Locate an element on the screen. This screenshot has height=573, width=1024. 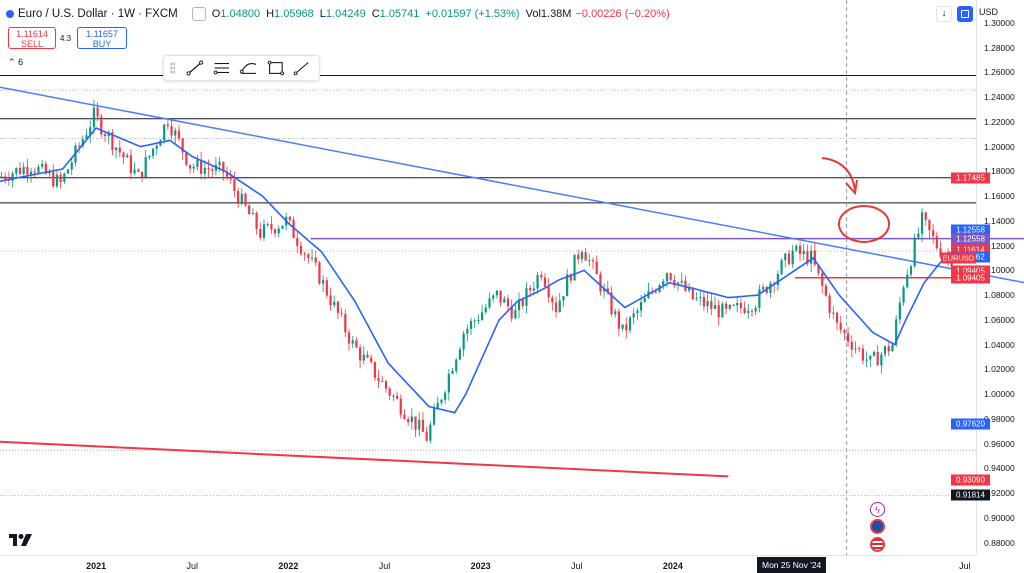
visibility-icon is located at coordinates (198, 14).